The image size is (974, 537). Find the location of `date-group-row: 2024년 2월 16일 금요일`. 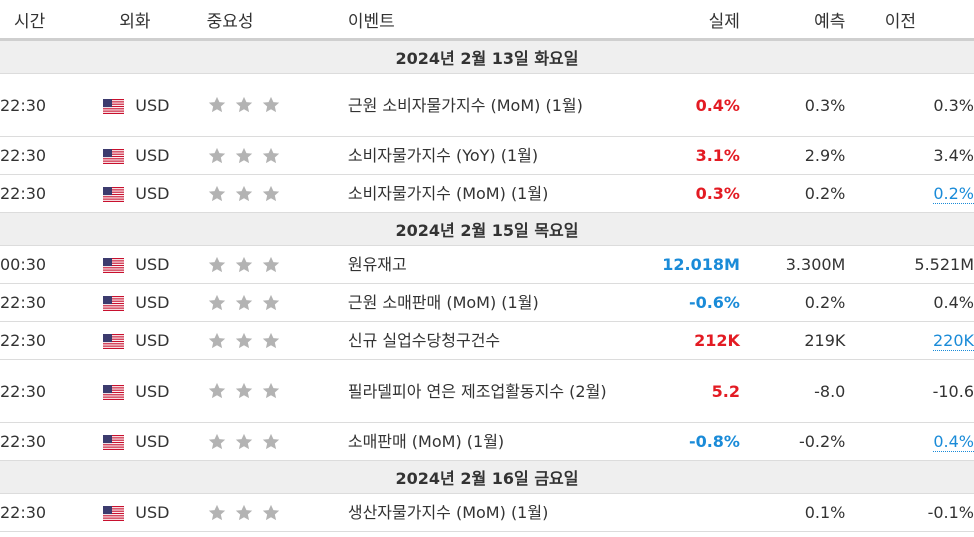

date-group-row: 2024년 2월 16일 금요일 is located at coordinates (487, 477).